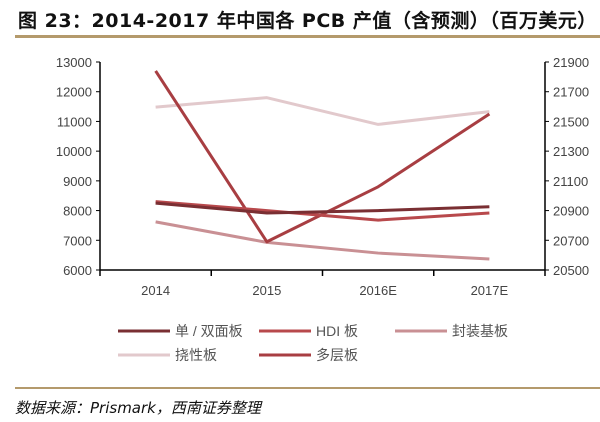 The height and width of the screenshot is (422, 600). What do you see at coordinates (571, 121) in the screenshot?
I see `right-tick-label: 21500` at bounding box center [571, 121].